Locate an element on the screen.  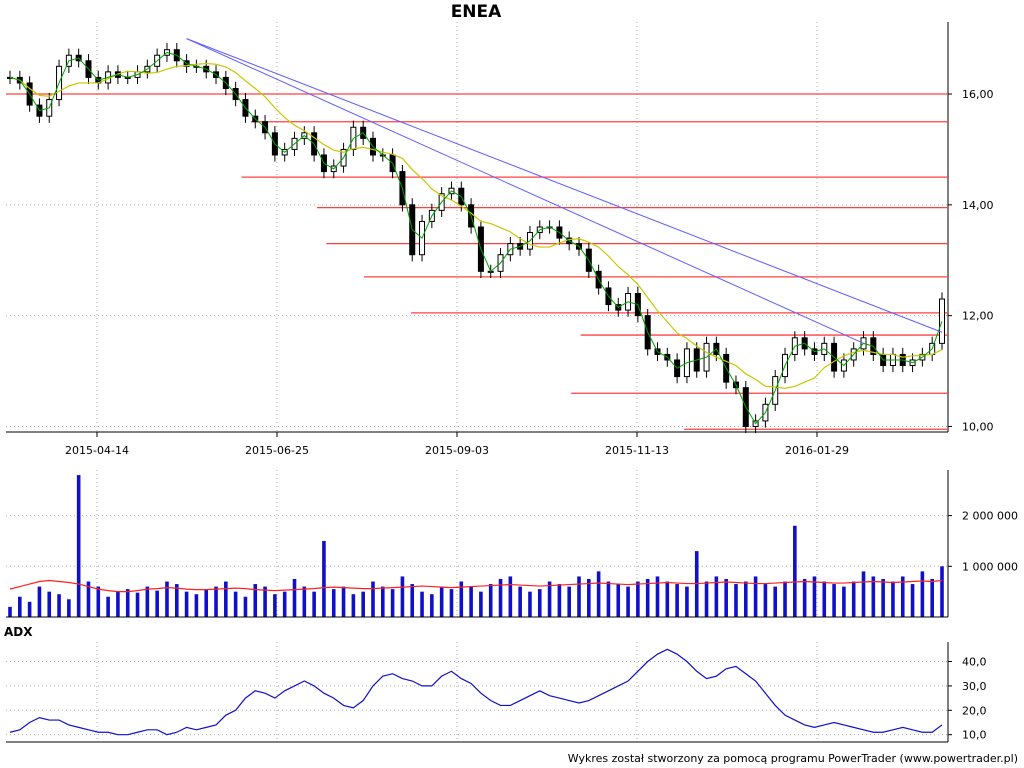
y-tick-label: 10,00 is located at coordinates (978, 426).